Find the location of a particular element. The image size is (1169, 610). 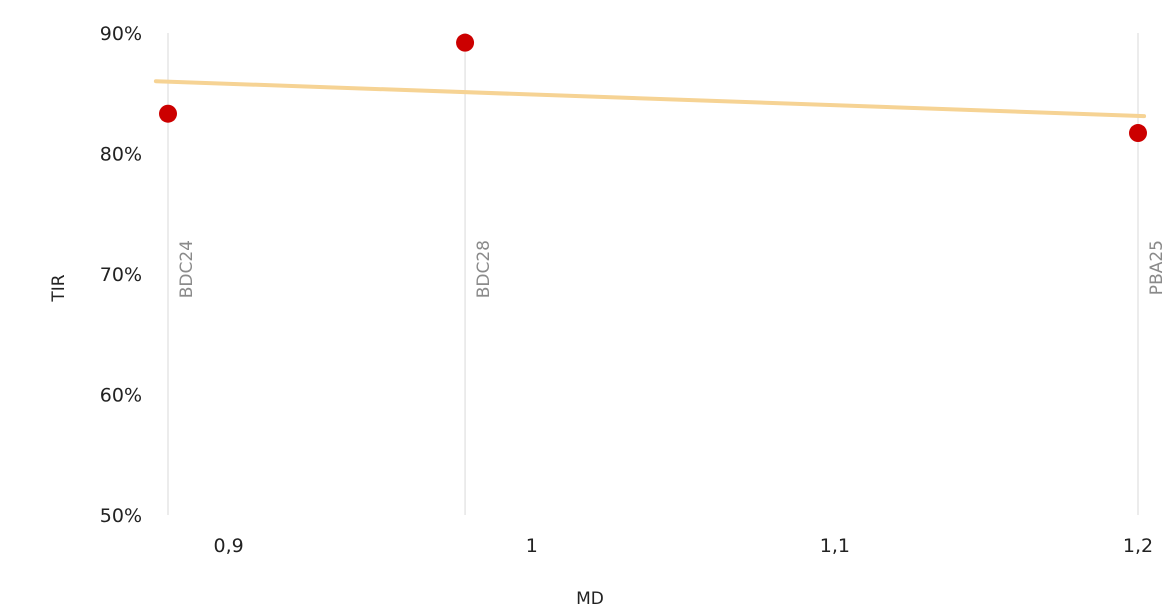

x-tick-label: 0,9 is located at coordinates (229, 546).